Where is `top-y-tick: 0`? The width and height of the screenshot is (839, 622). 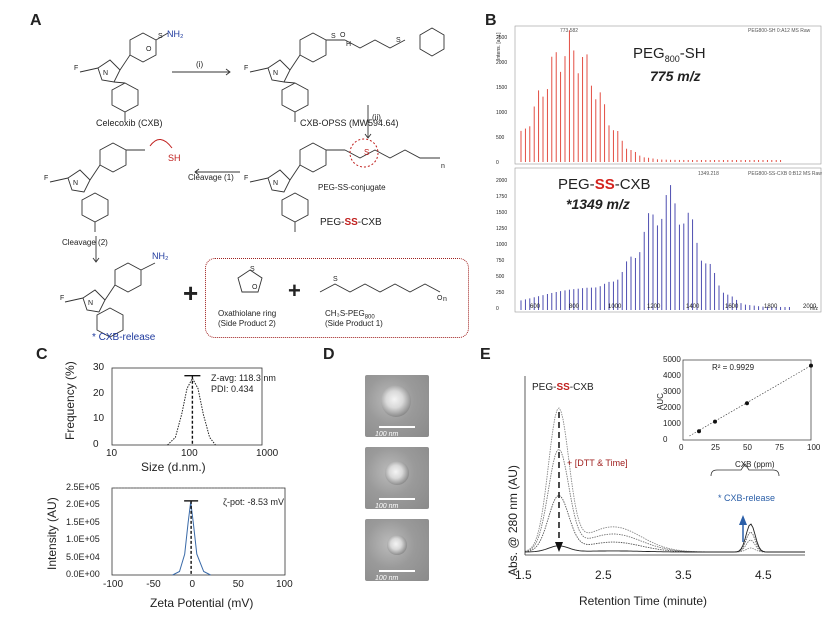 top-y-tick: 0 is located at coordinates (497, 163).